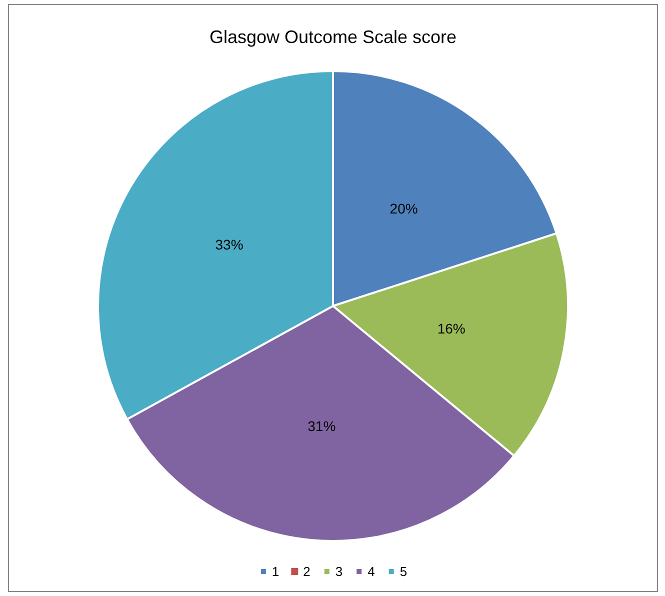 The width and height of the screenshot is (665, 596). Describe the element at coordinates (404, 571) in the screenshot. I see `legend-label: 5` at that location.